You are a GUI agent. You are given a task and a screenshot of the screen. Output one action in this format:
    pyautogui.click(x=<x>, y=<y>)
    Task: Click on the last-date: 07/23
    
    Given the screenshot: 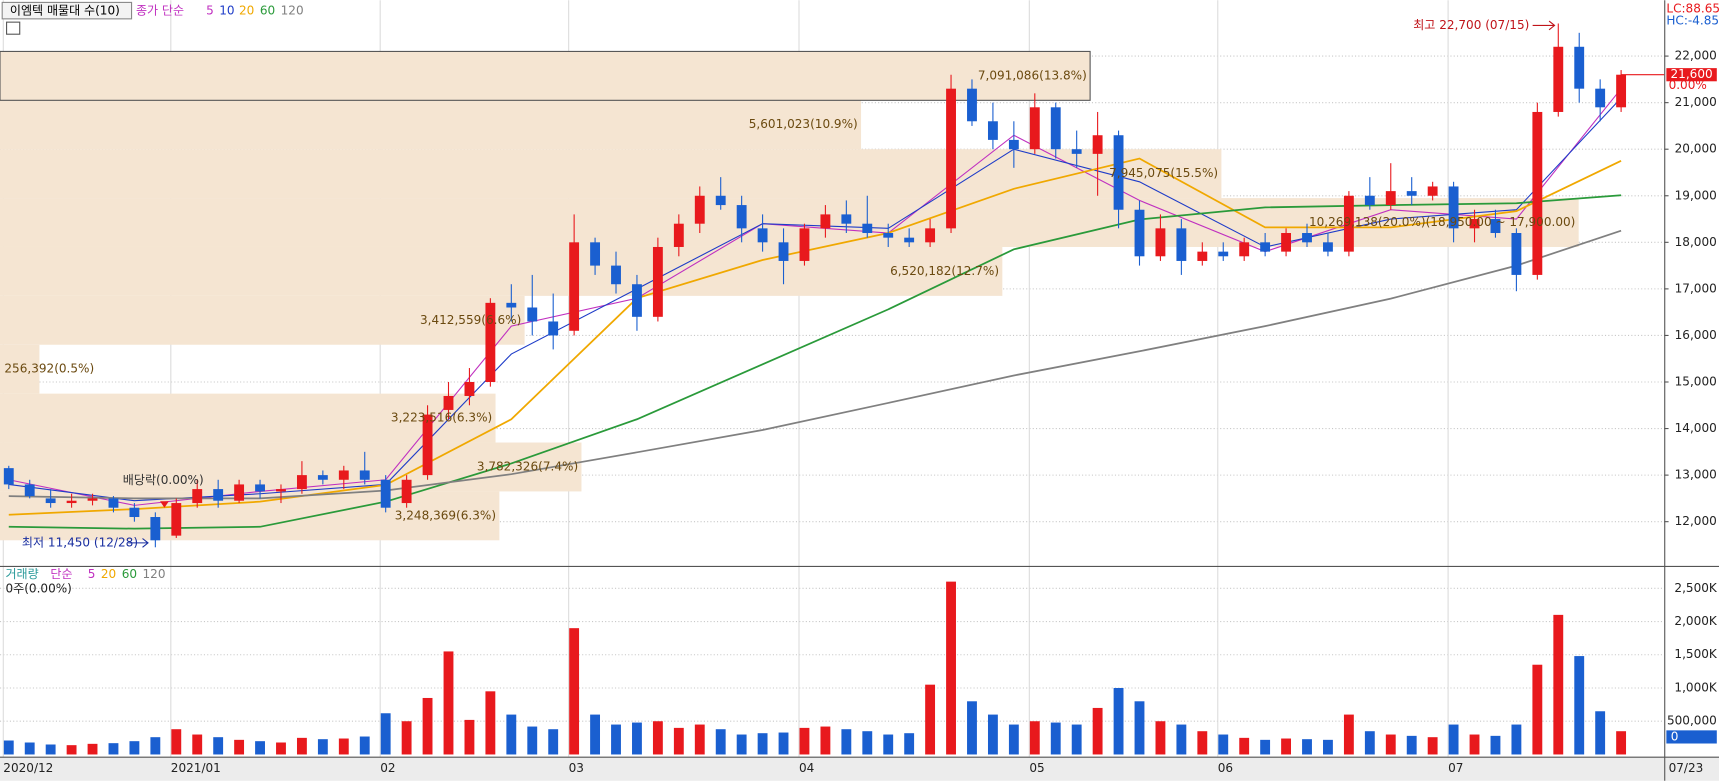 What is the action you would take?
    pyautogui.click(x=1686, y=768)
    